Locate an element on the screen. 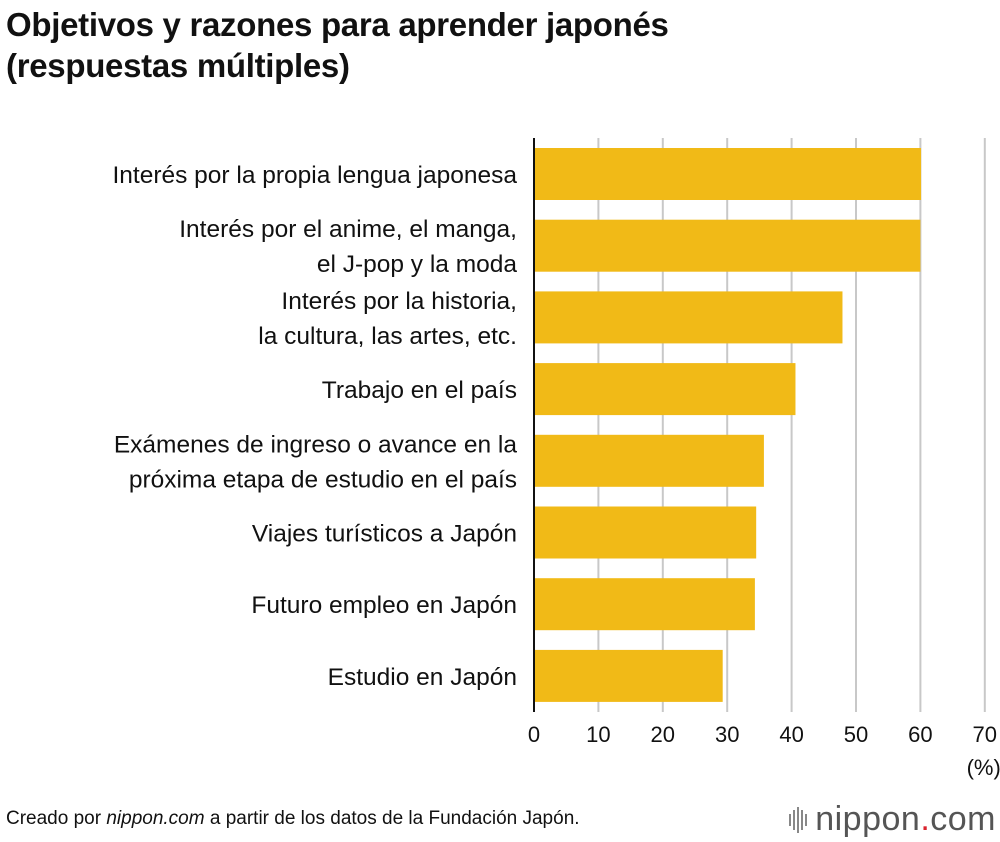 This screenshot has width=1000, height=842. chart-title-line-2: (respuestas múltiples) is located at coordinates (178, 65).